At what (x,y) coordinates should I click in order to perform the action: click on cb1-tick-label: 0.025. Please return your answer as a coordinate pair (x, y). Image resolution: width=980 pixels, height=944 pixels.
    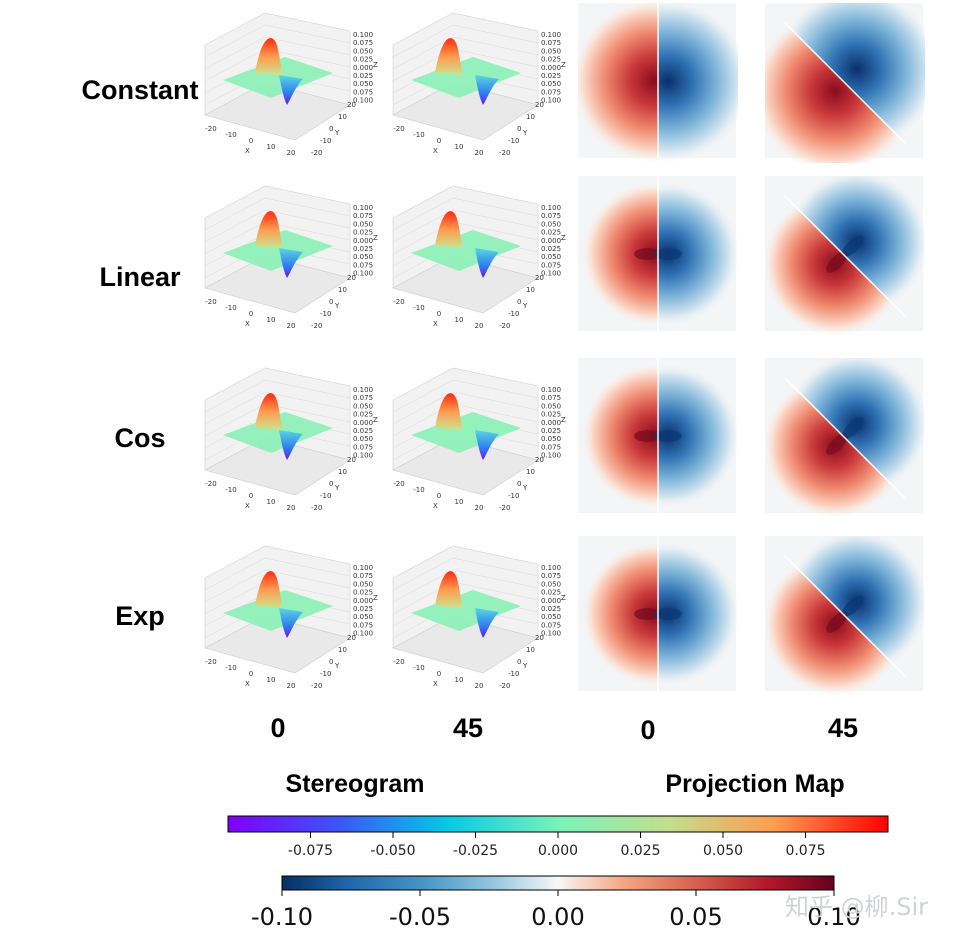
    Looking at the image, I should click on (640, 851).